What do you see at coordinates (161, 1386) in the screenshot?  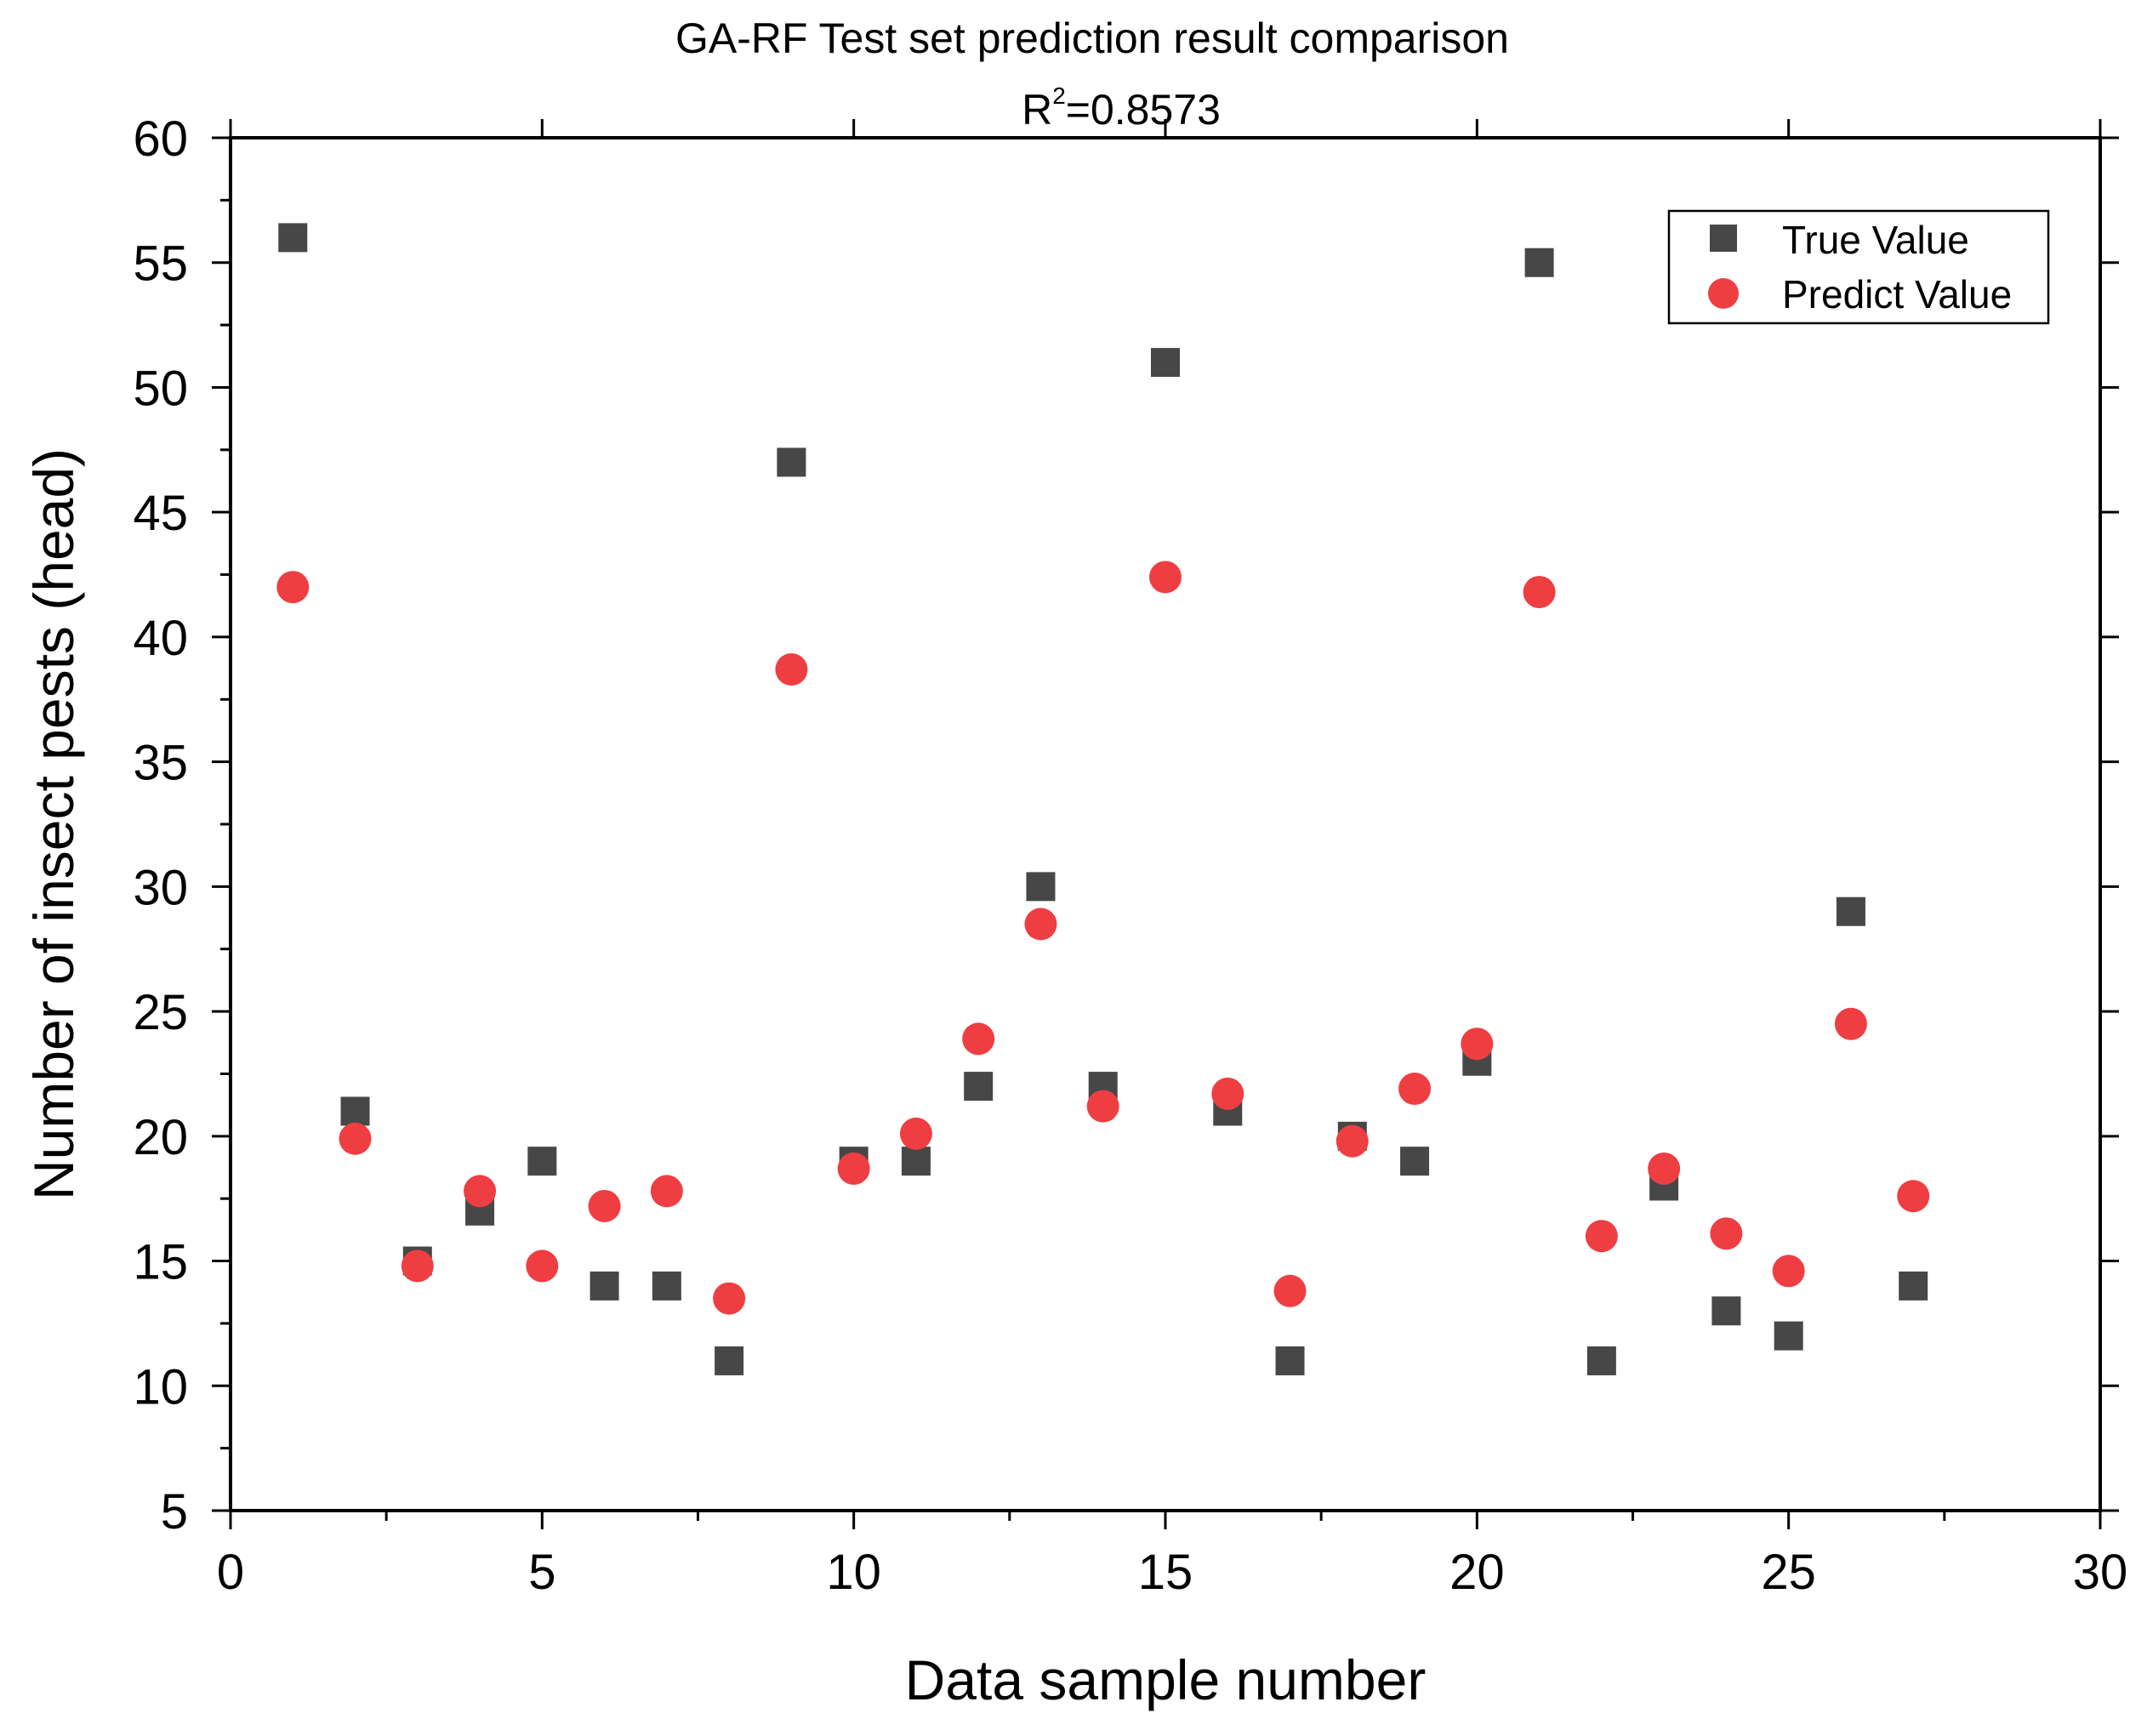 I see `y-tick-label: 10` at bounding box center [161, 1386].